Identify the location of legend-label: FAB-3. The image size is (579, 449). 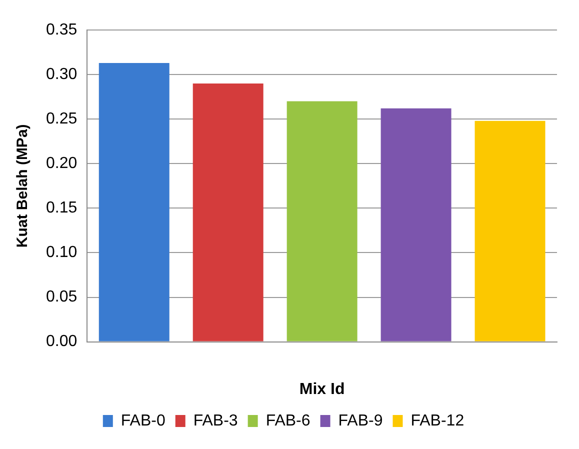
(215, 421).